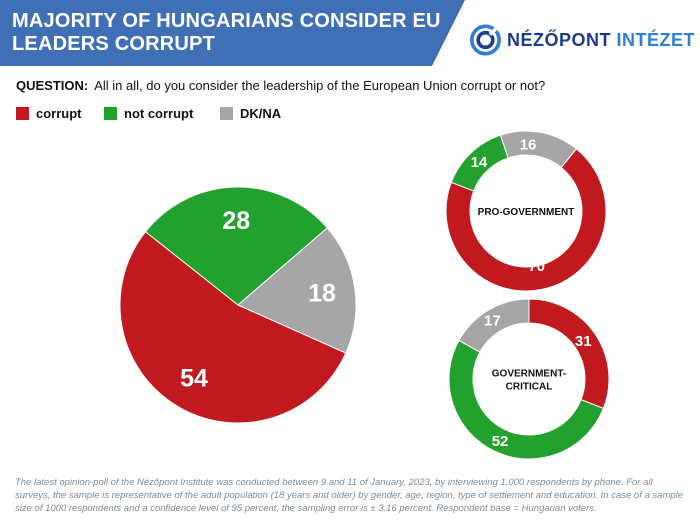 This screenshot has height=525, width=700. Describe the element at coordinates (526, 220) in the screenshot. I see `slice-pro-government-corrupt` at that location.